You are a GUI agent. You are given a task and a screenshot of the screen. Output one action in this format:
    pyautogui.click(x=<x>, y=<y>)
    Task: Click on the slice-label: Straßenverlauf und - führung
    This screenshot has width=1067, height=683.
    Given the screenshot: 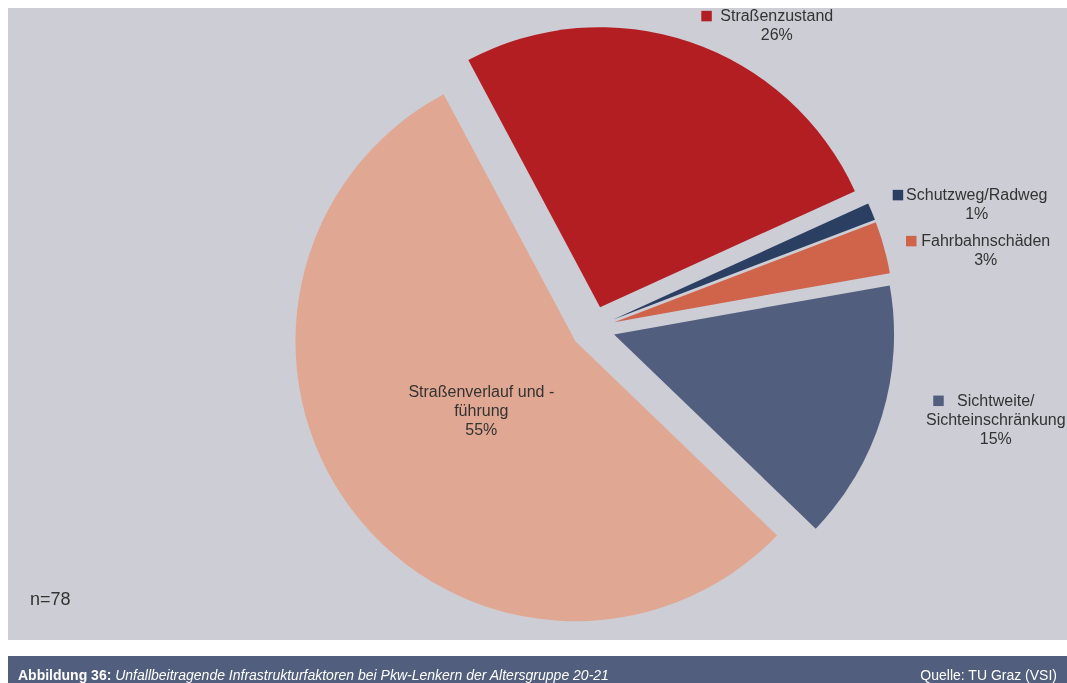 What is the action you would take?
    pyautogui.click(x=481, y=401)
    